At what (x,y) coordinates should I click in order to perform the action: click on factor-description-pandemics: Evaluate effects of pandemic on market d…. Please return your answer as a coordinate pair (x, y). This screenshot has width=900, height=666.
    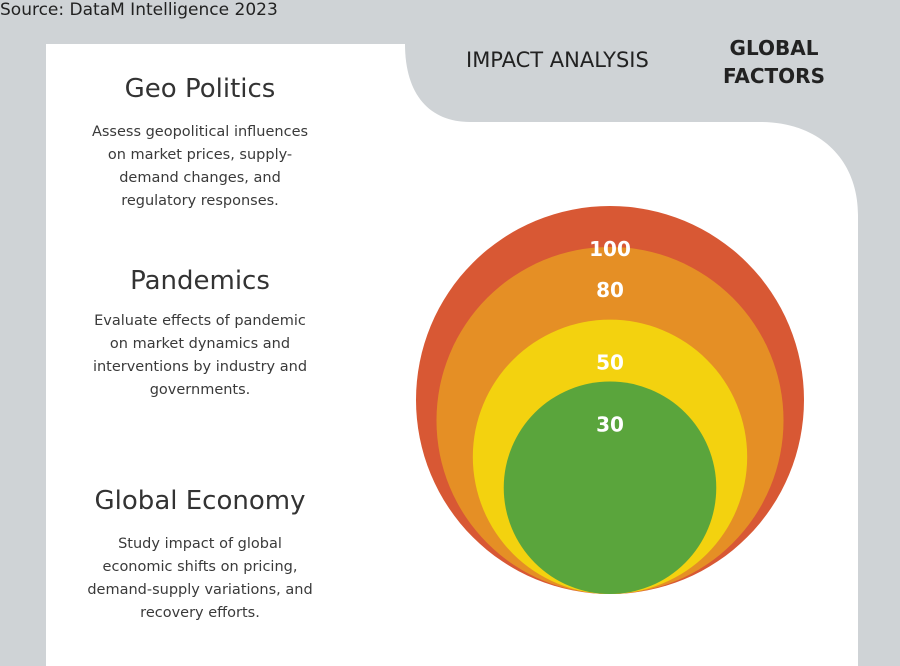
    Looking at the image, I should click on (200, 356).